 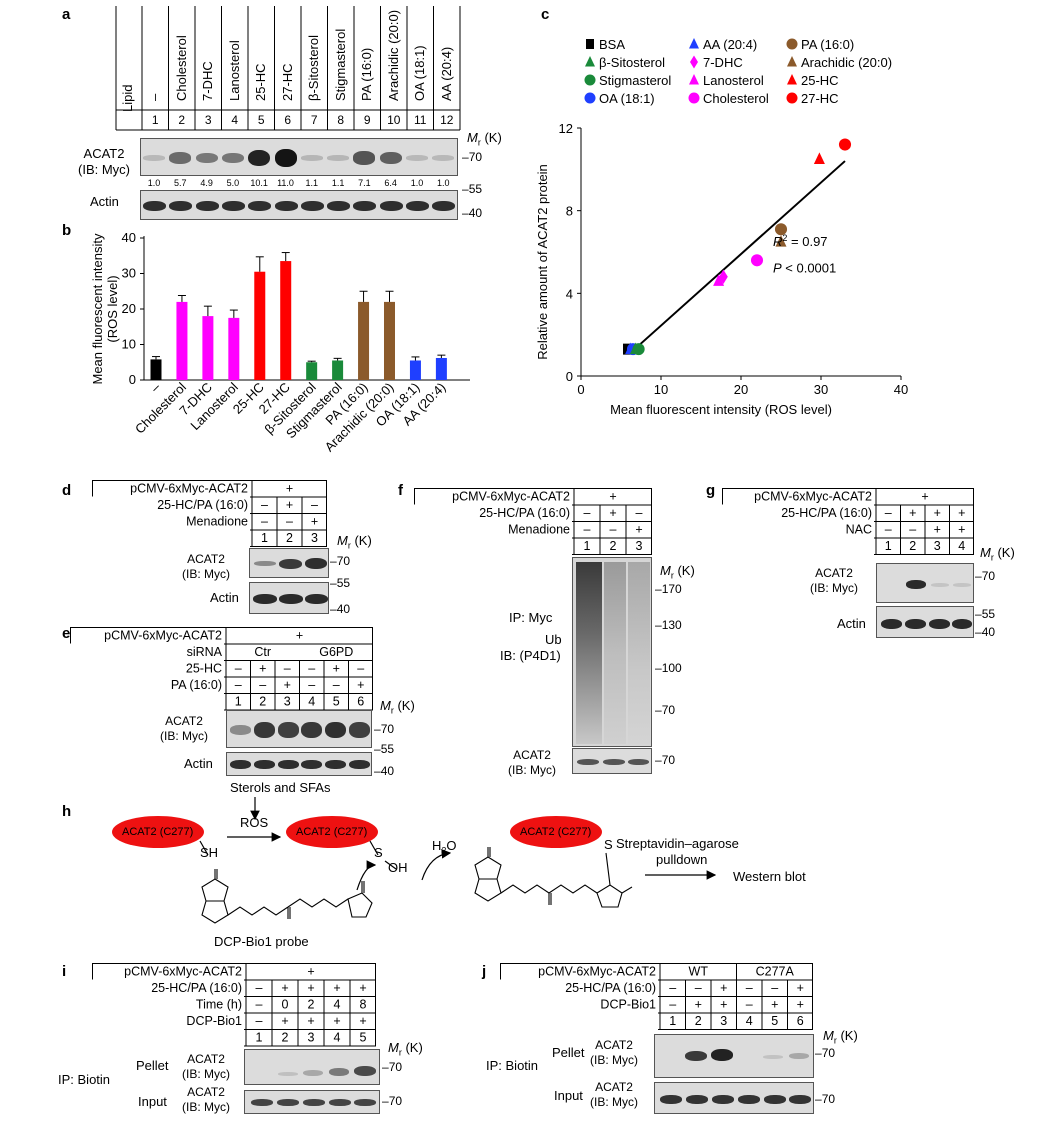 I want to click on acat2-blot-e, so click(x=299, y=729).